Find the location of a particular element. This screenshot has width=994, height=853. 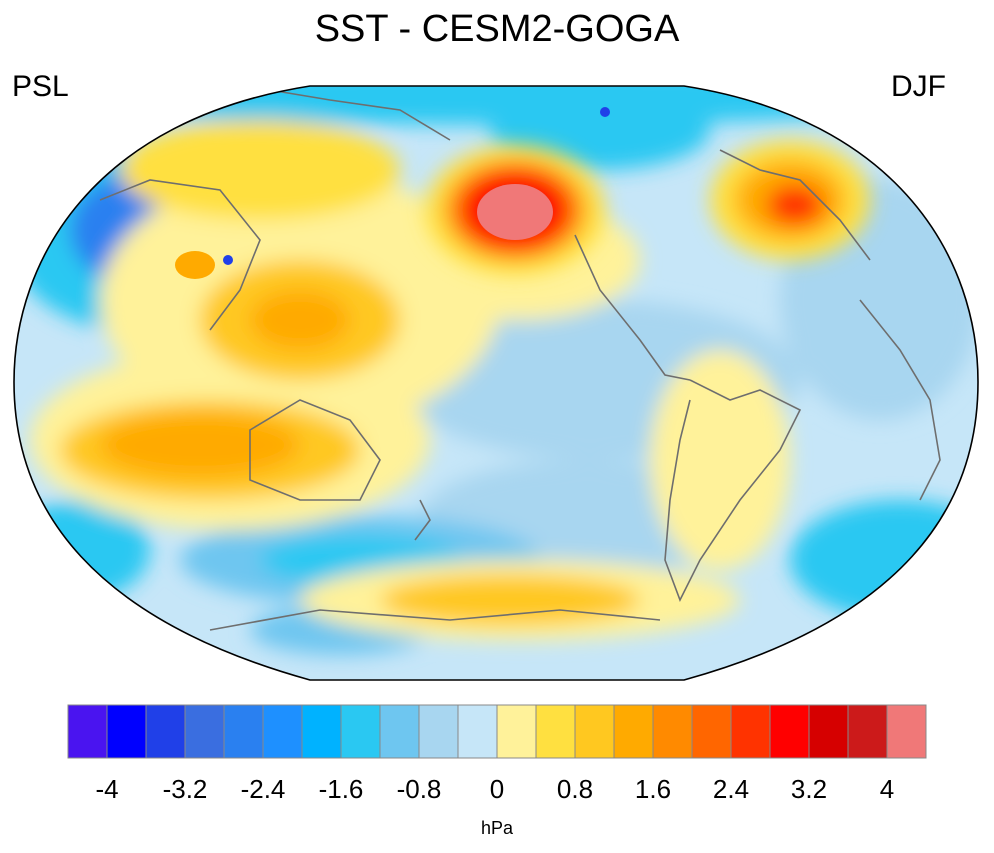

colorbar-boxes is located at coordinates (497, 731).